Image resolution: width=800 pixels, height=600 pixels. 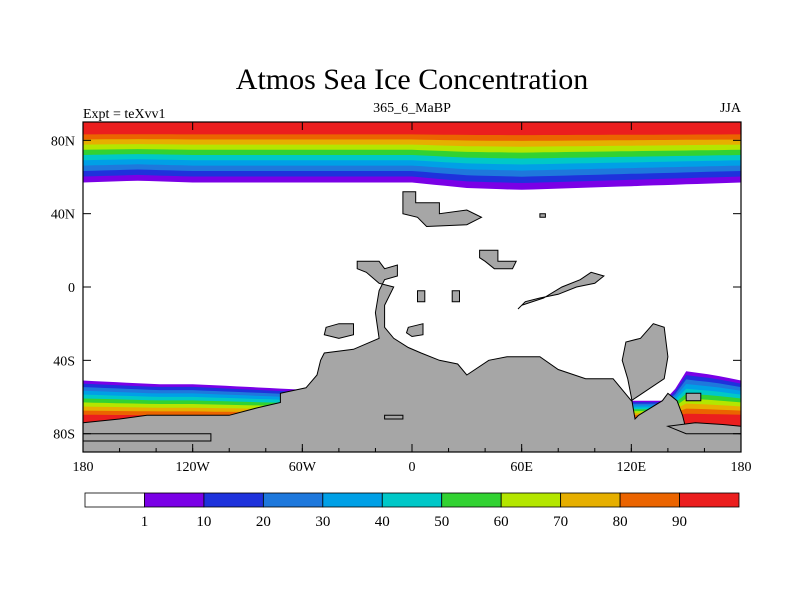 What do you see at coordinates (412, 511) in the screenshot?
I see `colorbar: 1 10 20 30 40 50 60 70 80 90` at bounding box center [412, 511].